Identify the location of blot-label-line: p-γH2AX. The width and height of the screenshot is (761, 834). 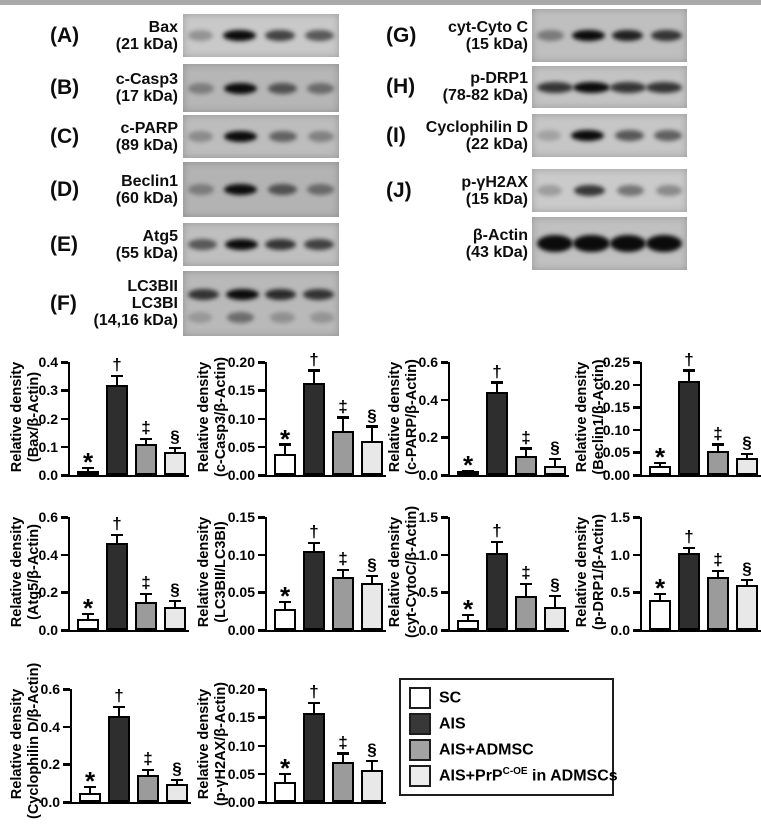
(494, 182).